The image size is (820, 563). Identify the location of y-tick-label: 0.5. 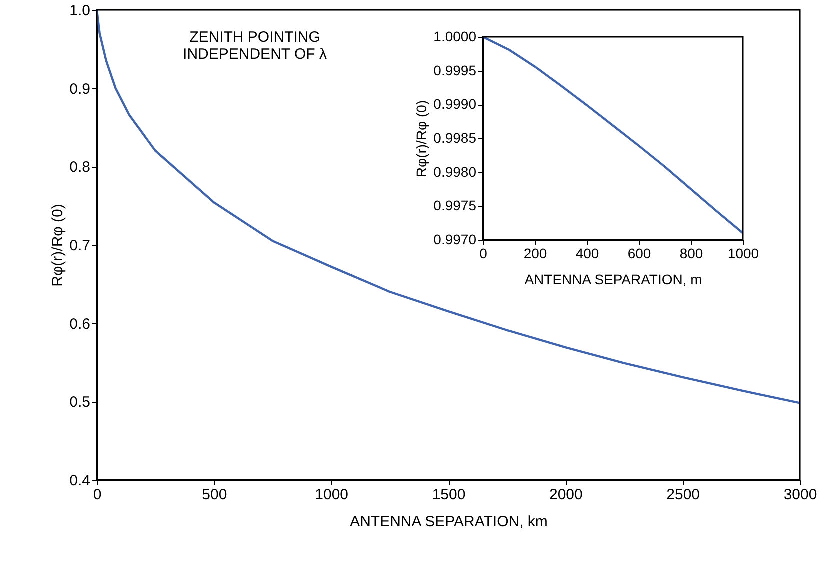
(80, 403).